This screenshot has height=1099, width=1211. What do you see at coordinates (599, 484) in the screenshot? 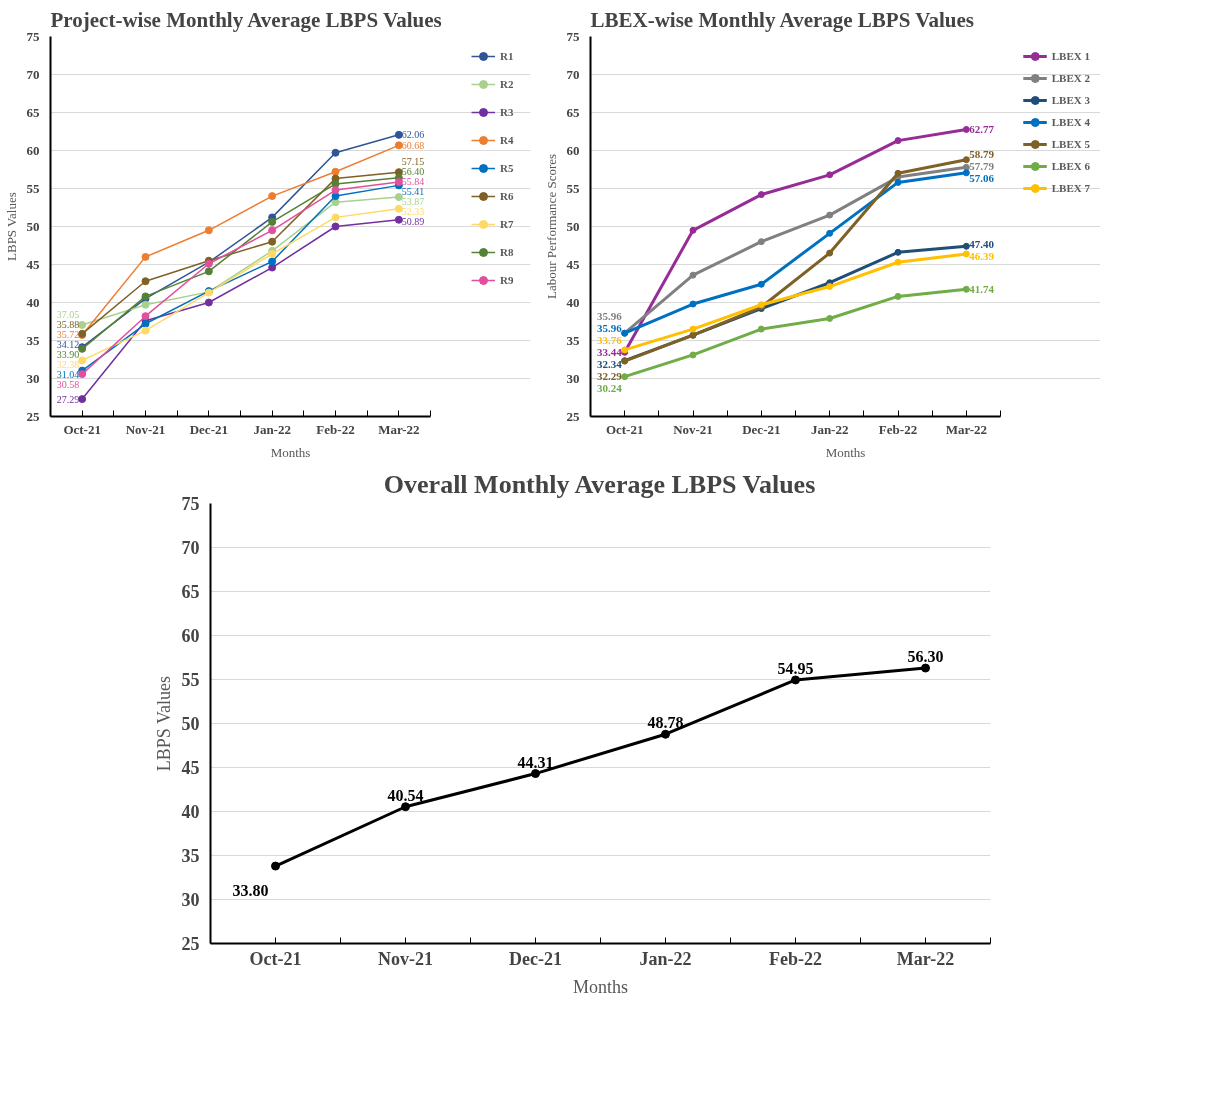
I see `chart-title: Overall Monthly Average LBPS Values` at bounding box center [599, 484].